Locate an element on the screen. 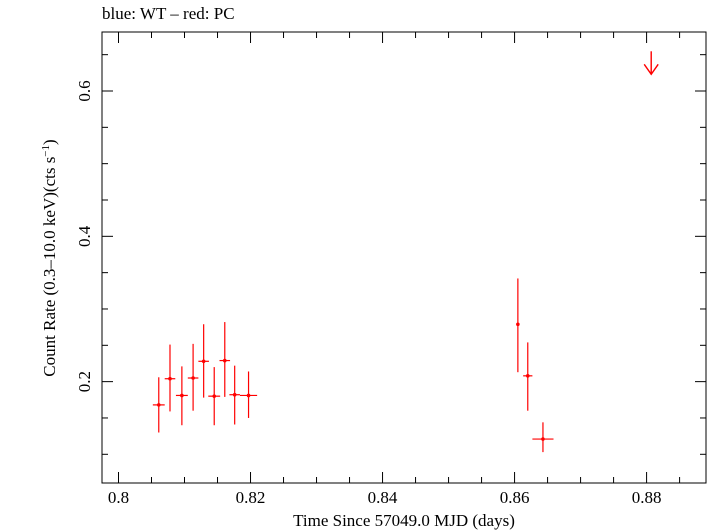 Image resolution: width=709 pixels, height=532 pixels. x-tick-label: 0.86 is located at coordinates (515, 497).